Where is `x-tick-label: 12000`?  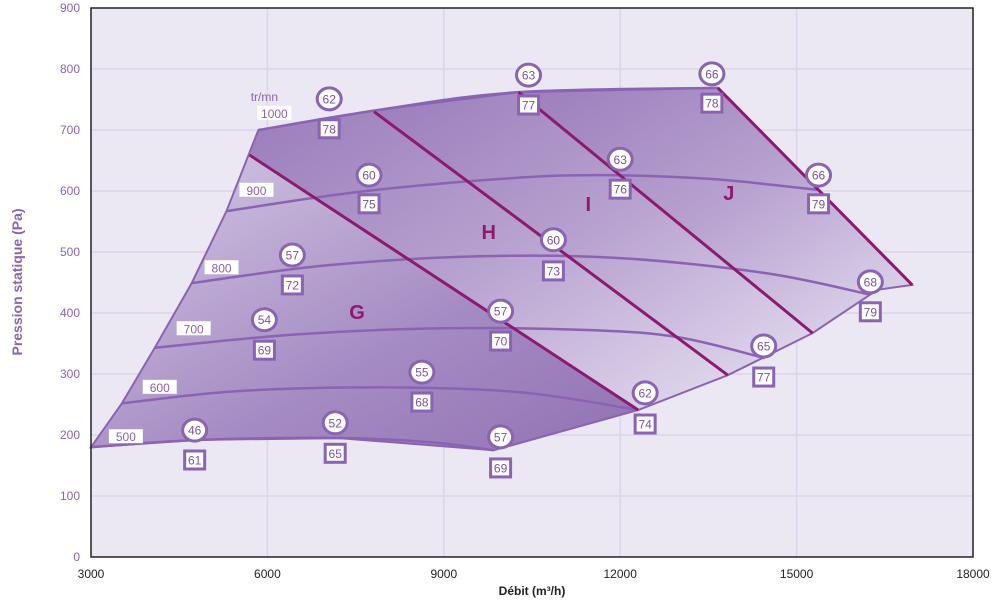 x-tick-label: 12000 is located at coordinates (621, 574).